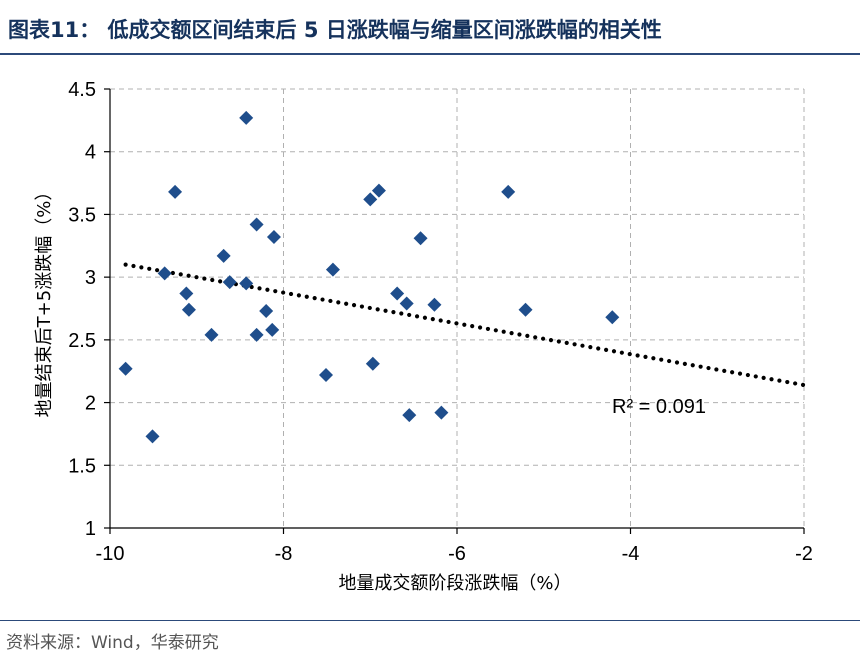  I want to click on y-tick-label: 1.5, so click(82, 466).